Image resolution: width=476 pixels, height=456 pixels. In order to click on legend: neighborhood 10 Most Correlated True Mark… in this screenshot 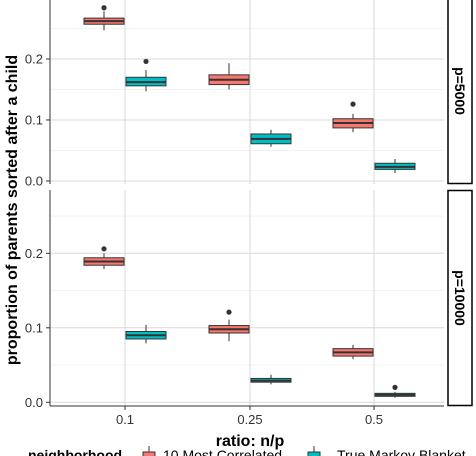, I will do `click(247, 451)`.